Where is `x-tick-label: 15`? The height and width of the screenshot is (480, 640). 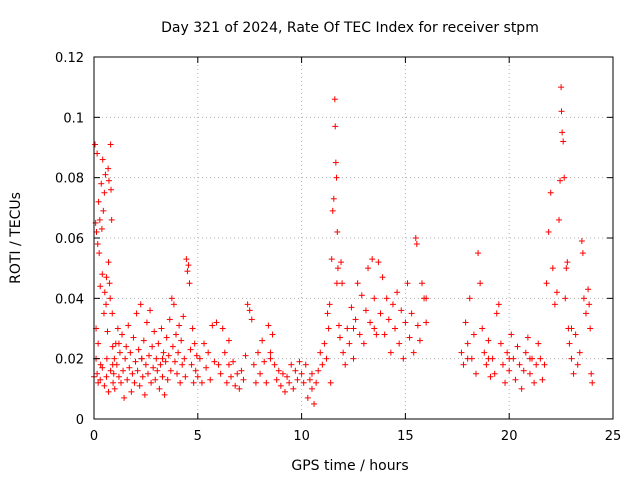 x-tick-label: 15 is located at coordinates (405, 436).